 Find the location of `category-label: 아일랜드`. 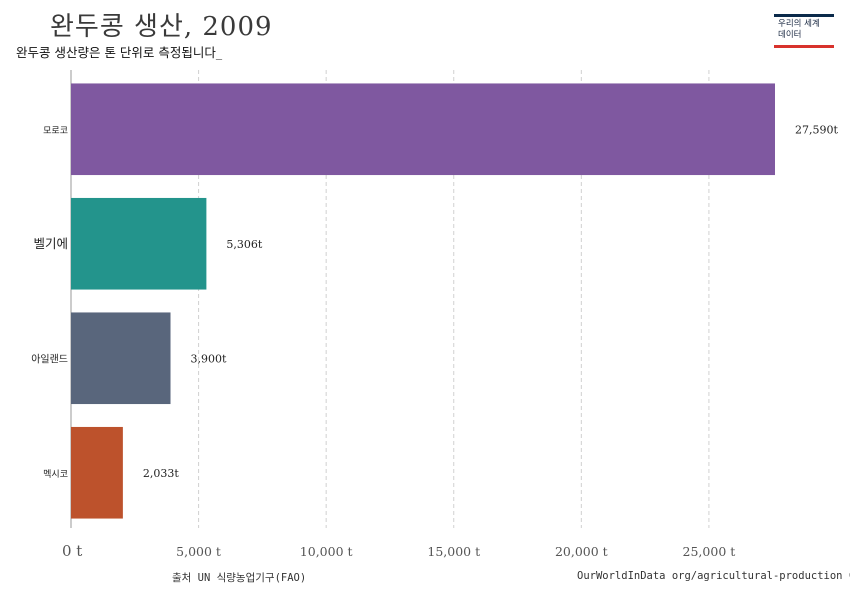

category-label: 아일랜드 is located at coordinates (49, 359).